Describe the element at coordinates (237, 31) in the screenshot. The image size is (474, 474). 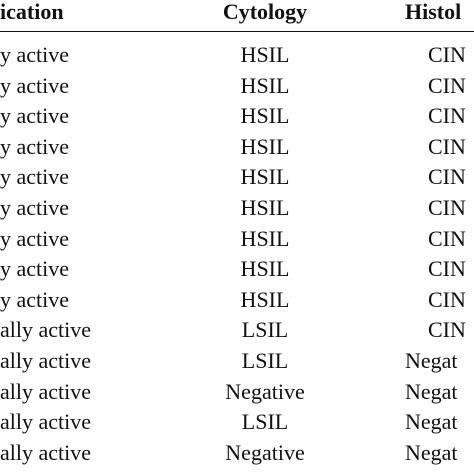
I see `header-rule` at that location.